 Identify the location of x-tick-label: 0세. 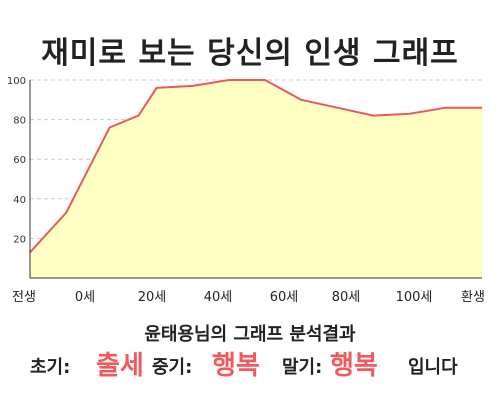
(85, 297).